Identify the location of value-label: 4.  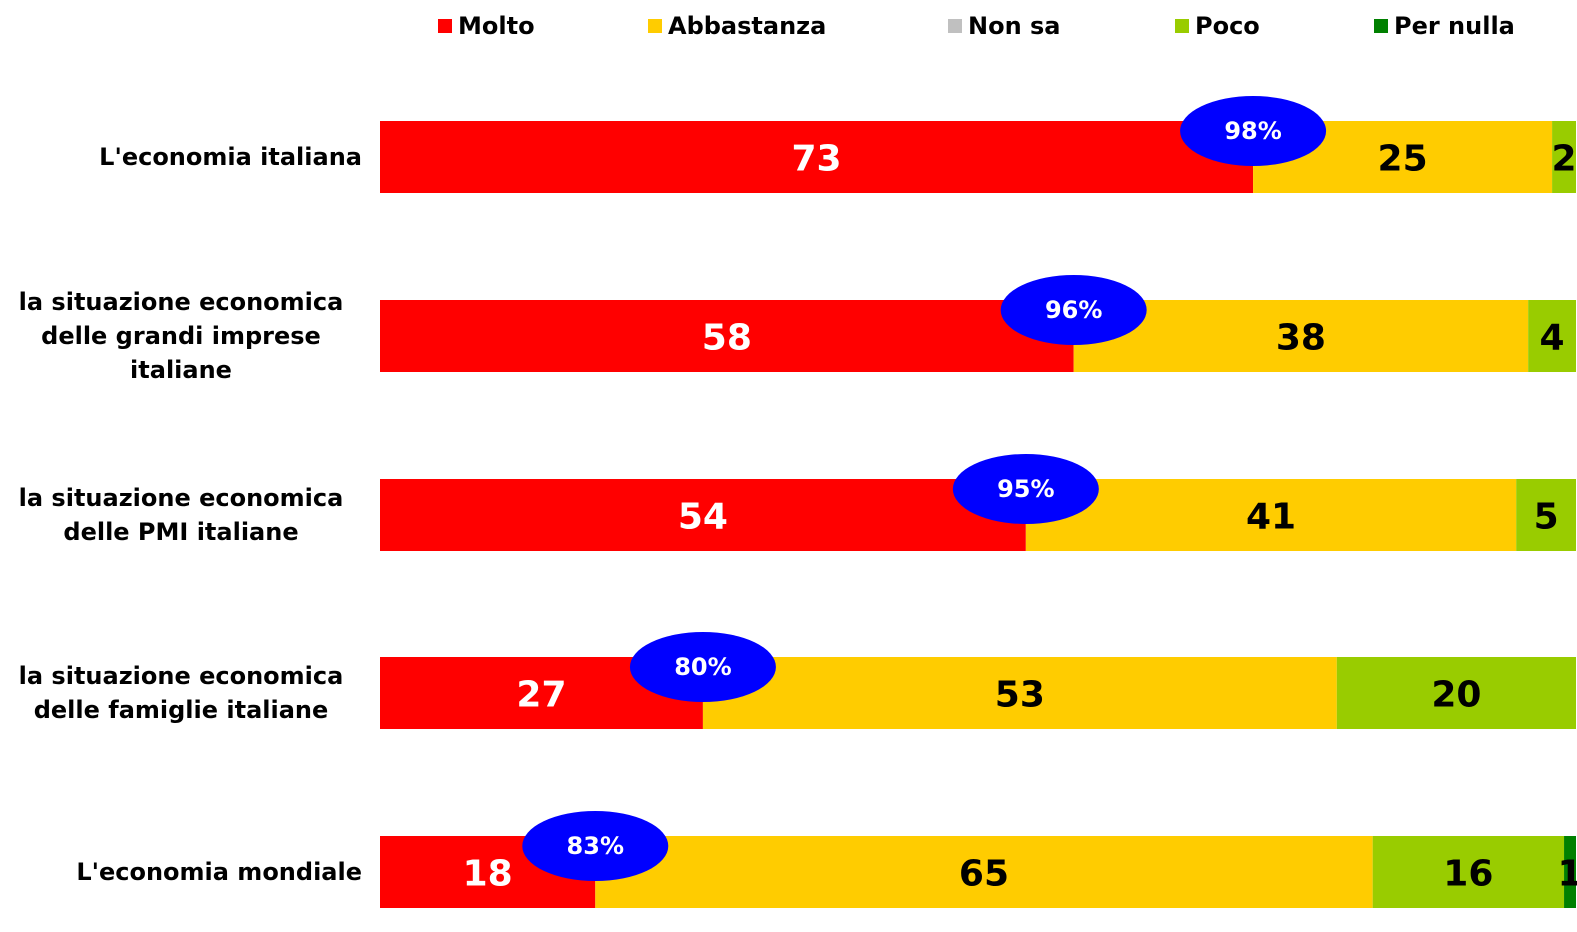
(1552, 338).